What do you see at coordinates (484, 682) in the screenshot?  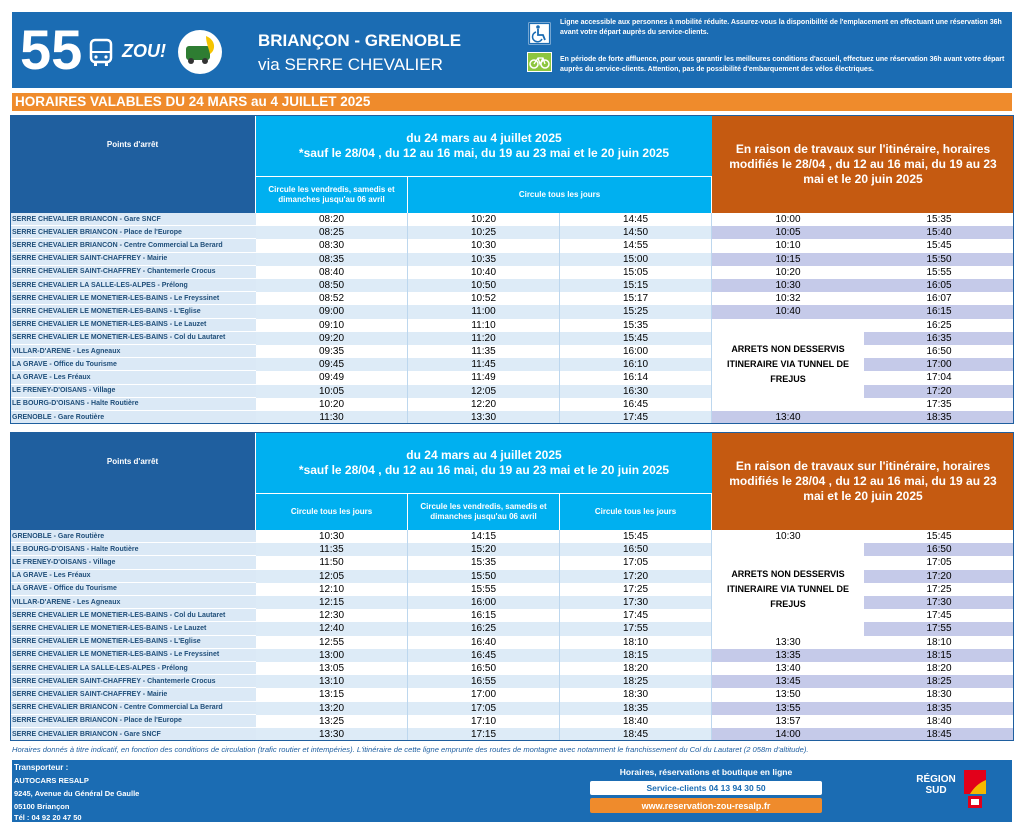 I see `departure-time: 16:55` at bounding box center [484, 682].